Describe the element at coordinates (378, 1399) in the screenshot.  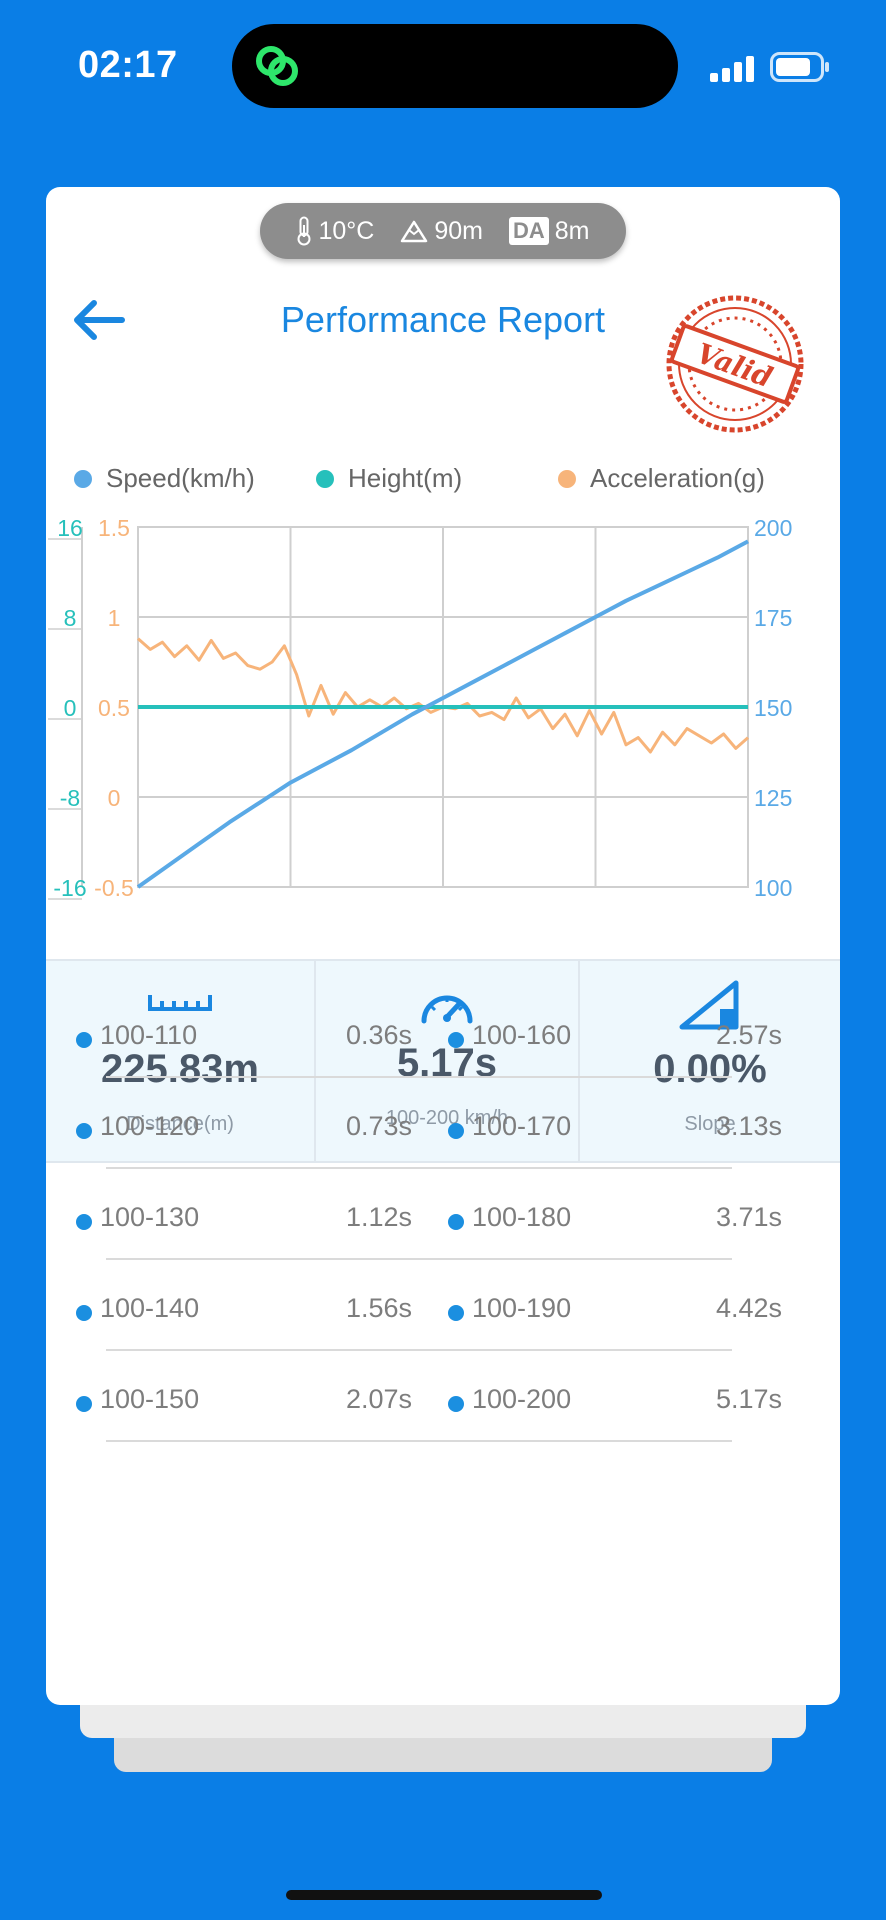
I see `split-time: 2.07s` at that location.